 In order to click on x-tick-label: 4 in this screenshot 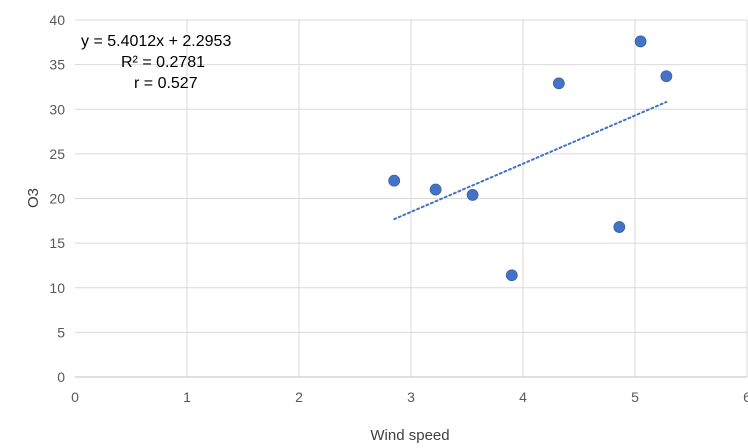, I will do `click(523, 397)`.